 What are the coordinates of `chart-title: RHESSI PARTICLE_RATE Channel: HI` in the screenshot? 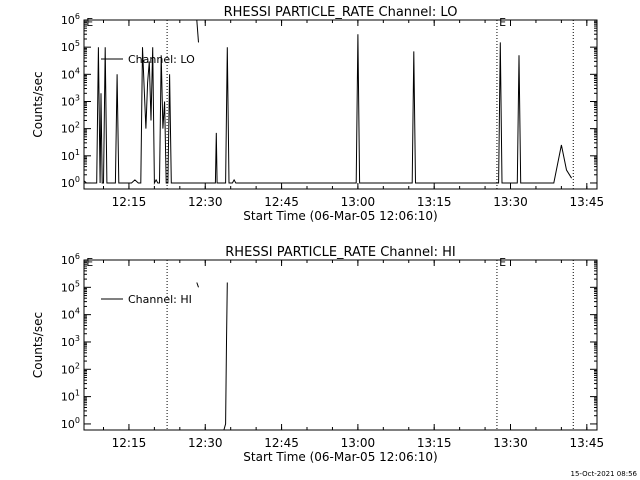 It's located at (340, 252).